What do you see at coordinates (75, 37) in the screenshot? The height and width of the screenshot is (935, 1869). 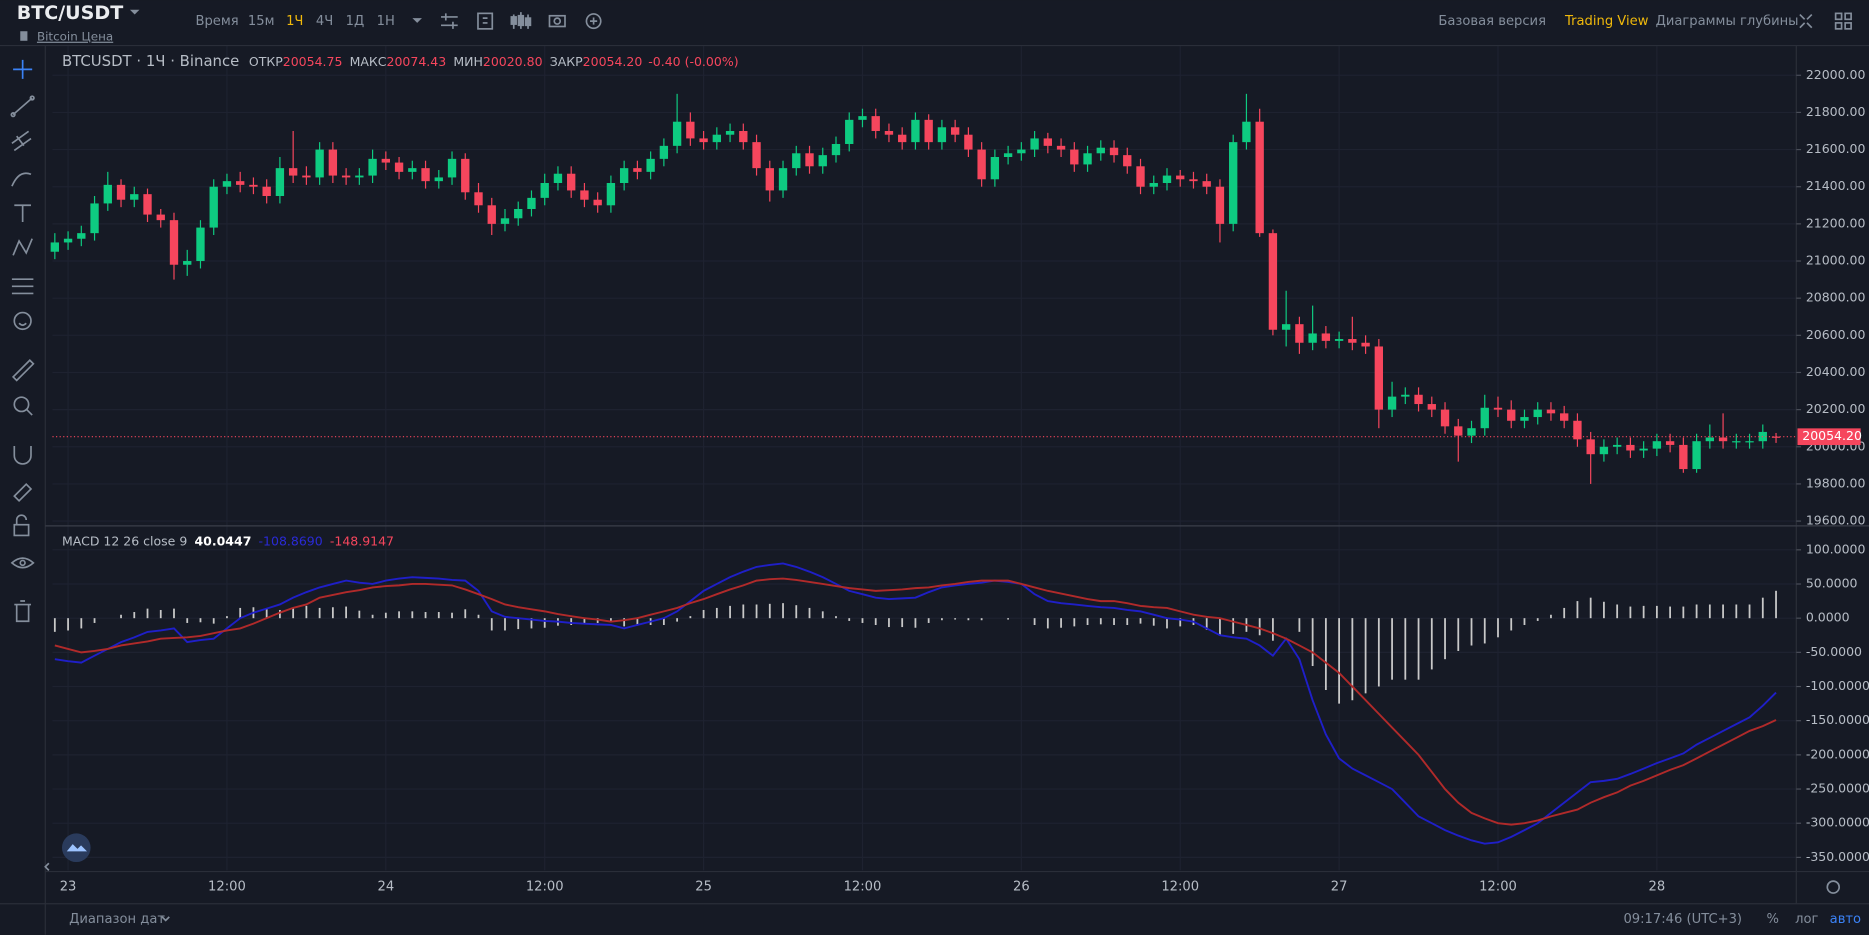 I see `pair-link: Bitcoin Цена` at bounding box center [75, 37].